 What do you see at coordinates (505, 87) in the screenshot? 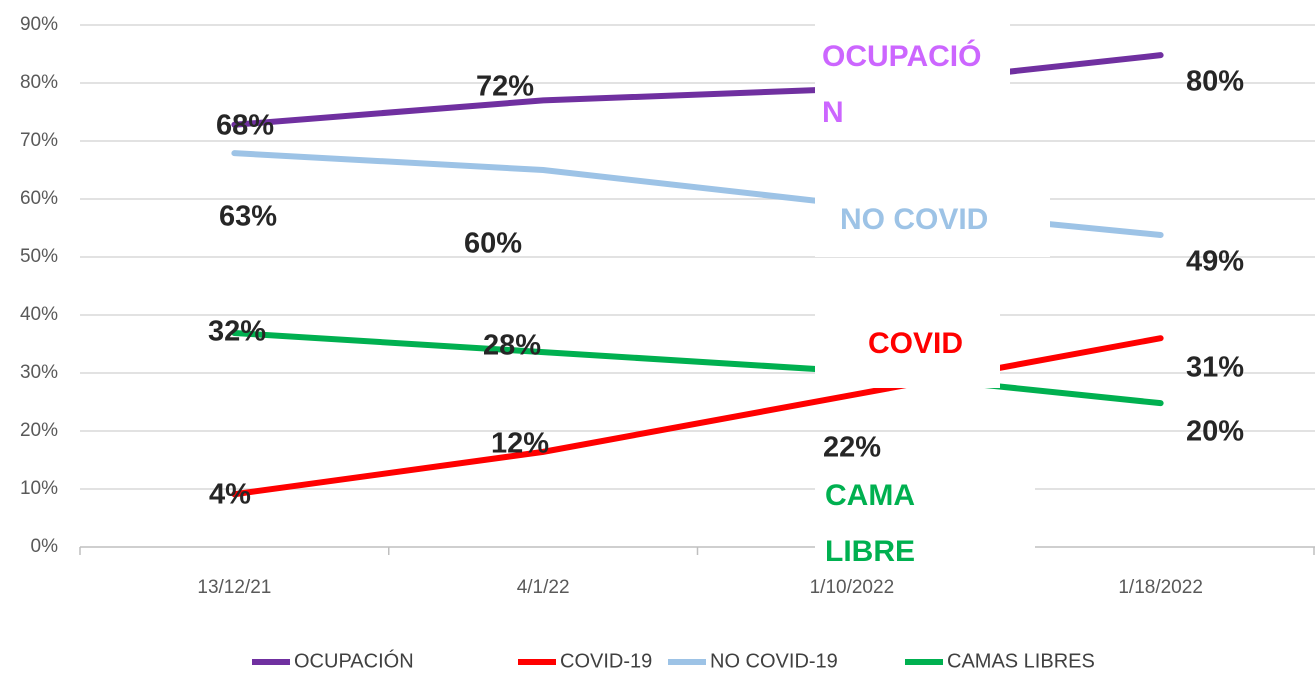
I see `data-annotation: 72%` at bounding box center [505, 87].